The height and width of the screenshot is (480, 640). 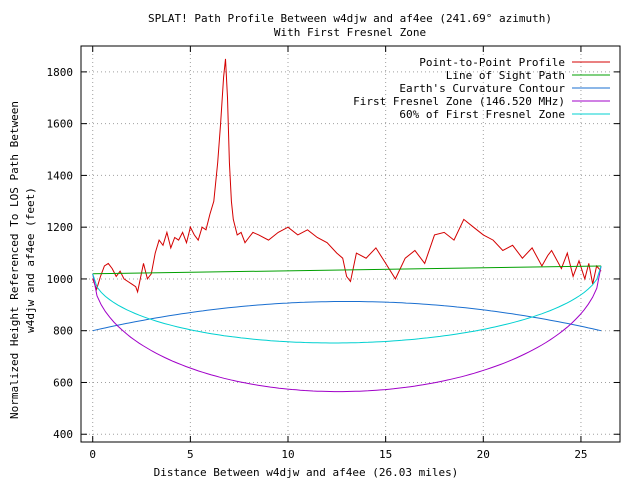 What do you see at coordinates (482, 88) in the screenshot?
I see `legend-label: Earth's Curvature Contour` at bounding box center [482, 88].